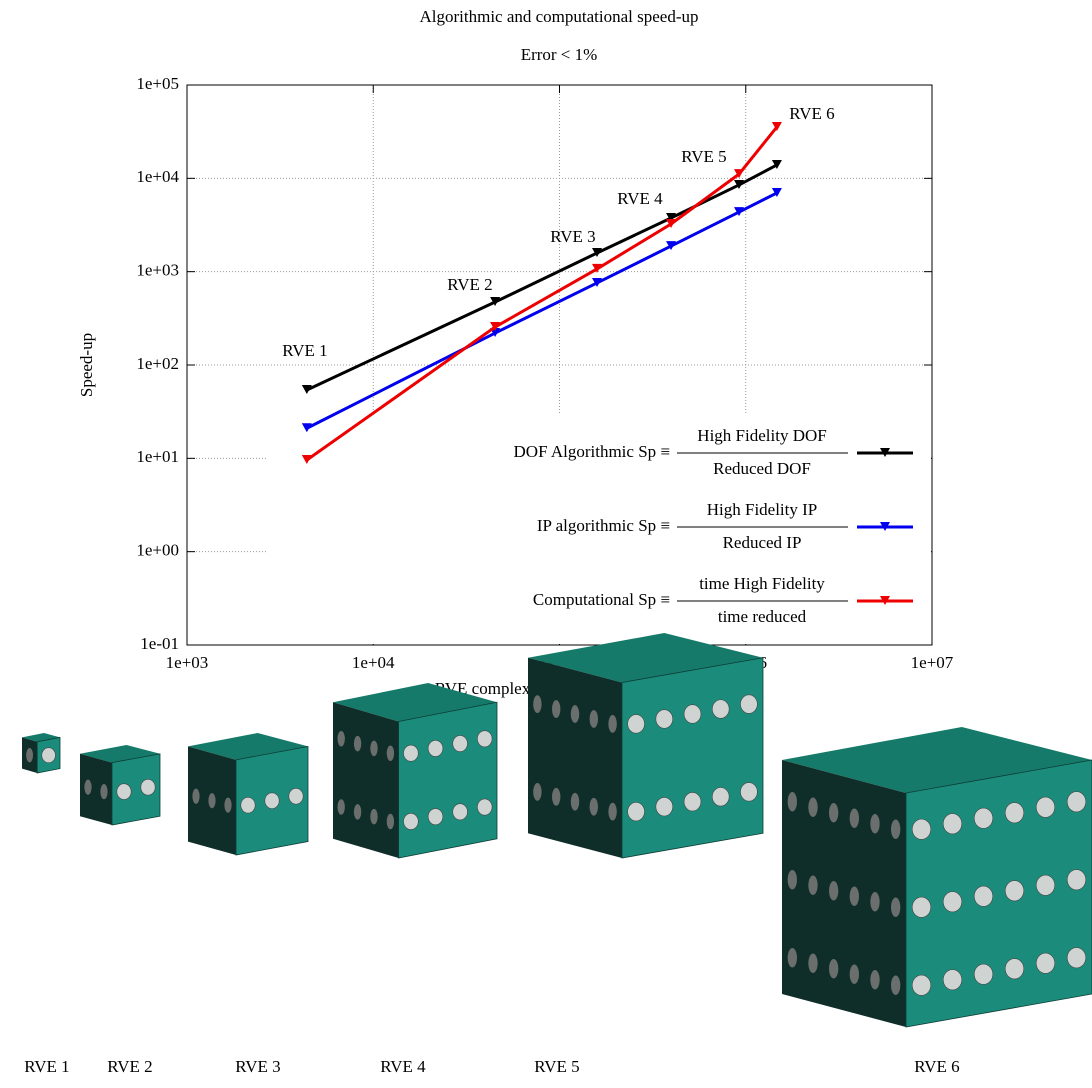 The height and width of the screenshot is (1088, 1092). I want to click on legend-label: DOF Algorithmic Sp ≡, so click(592, 451).